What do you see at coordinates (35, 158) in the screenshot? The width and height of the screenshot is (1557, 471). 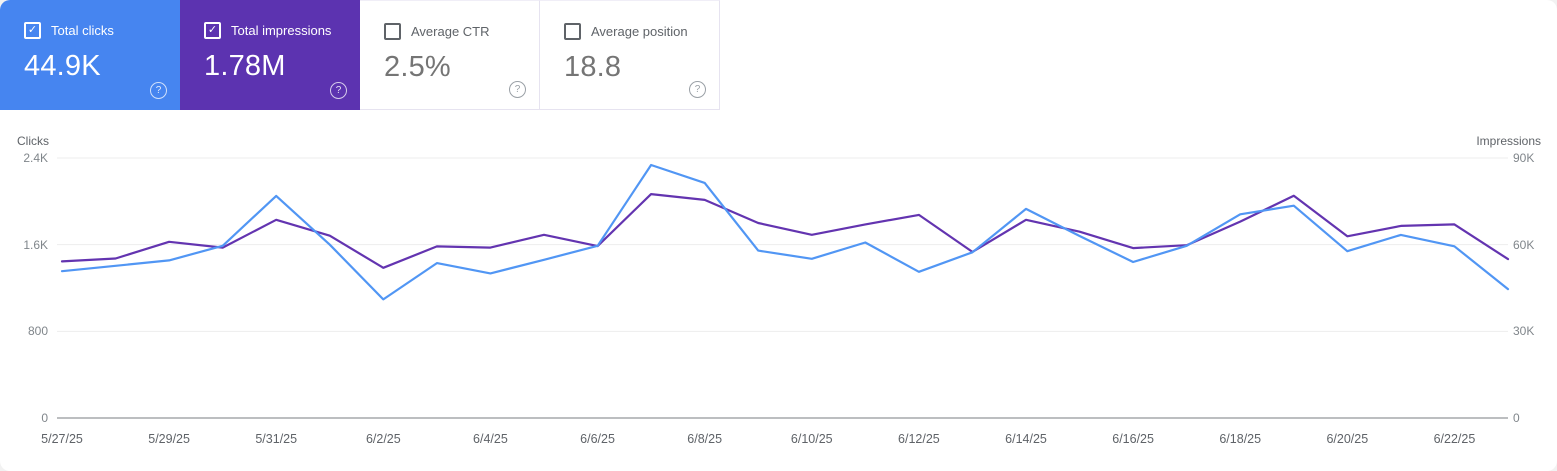 I see `axis-tick-label: 2.4K` at bounding box center [35, 158].